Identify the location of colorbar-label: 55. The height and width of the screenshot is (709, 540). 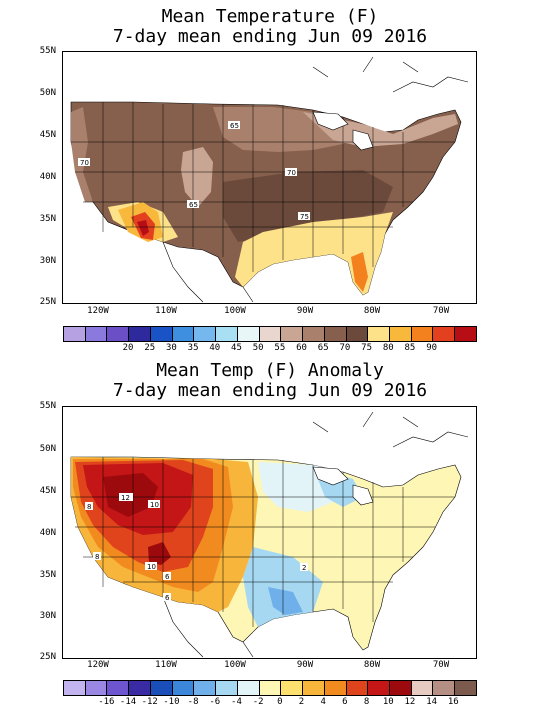
(280, 348).